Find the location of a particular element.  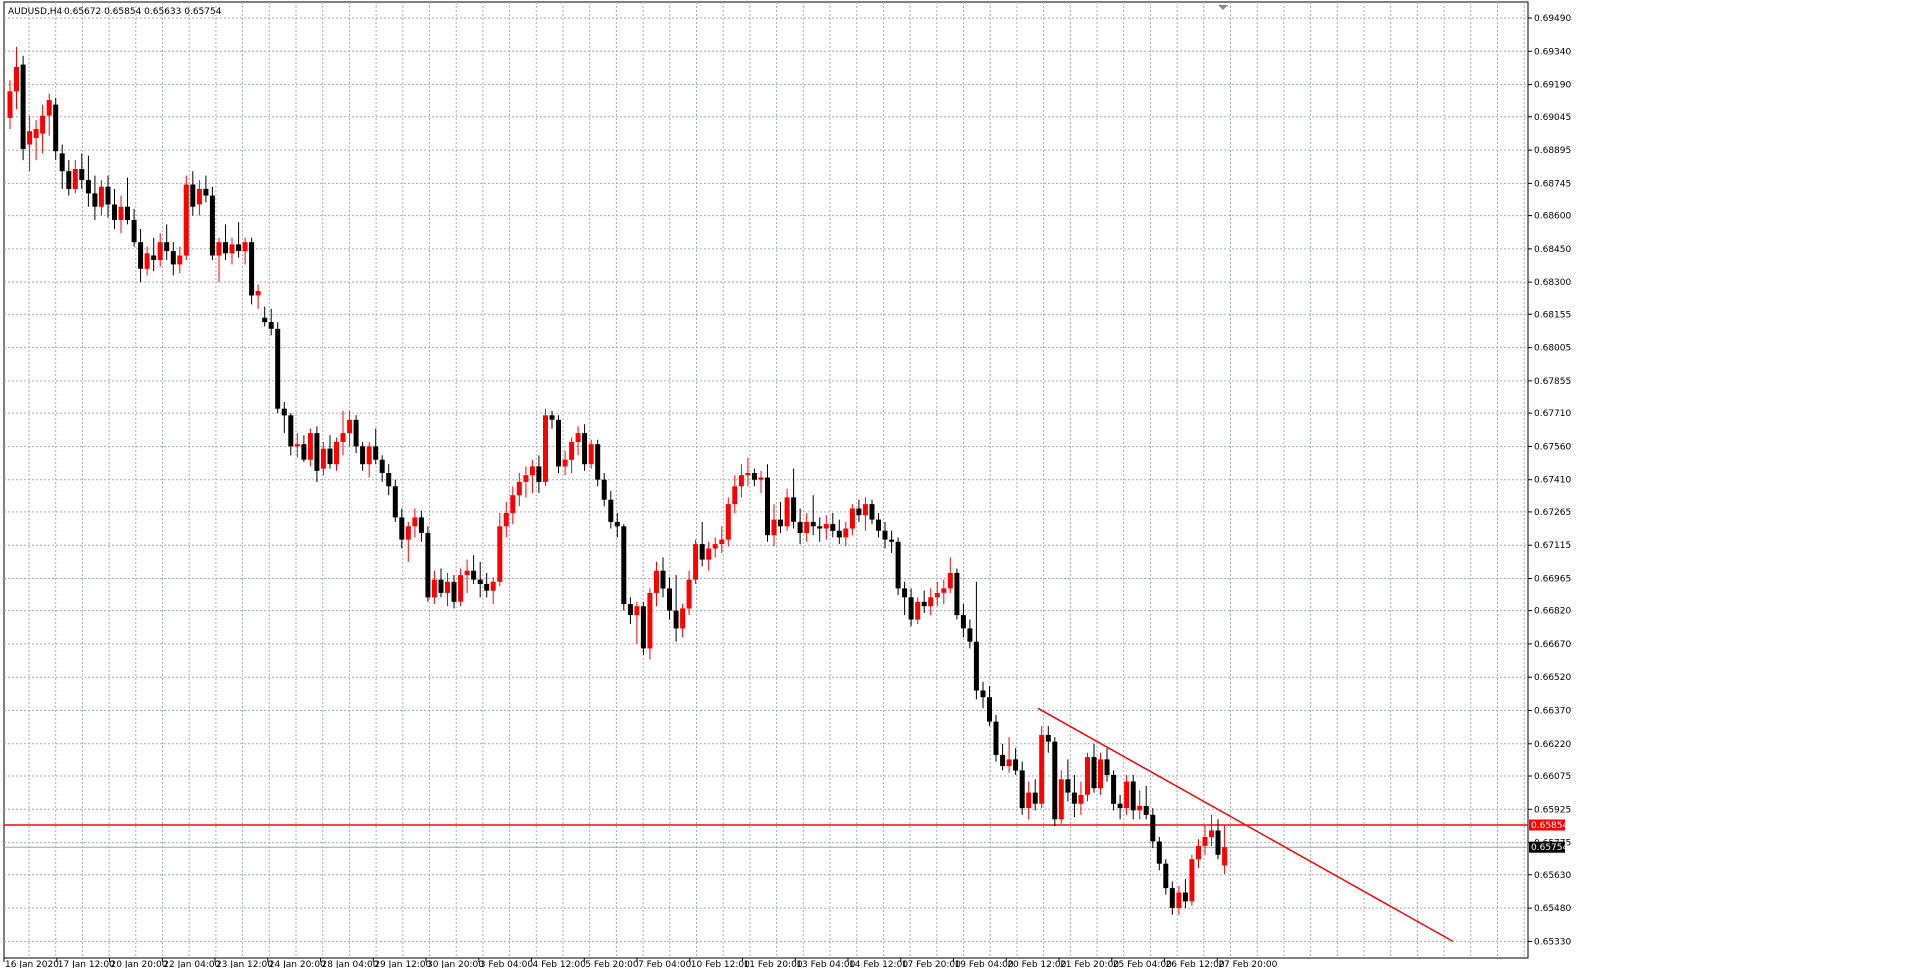

x-axis-tick-label: 17 Feb 20:00 is located at coordinates (931, 964).